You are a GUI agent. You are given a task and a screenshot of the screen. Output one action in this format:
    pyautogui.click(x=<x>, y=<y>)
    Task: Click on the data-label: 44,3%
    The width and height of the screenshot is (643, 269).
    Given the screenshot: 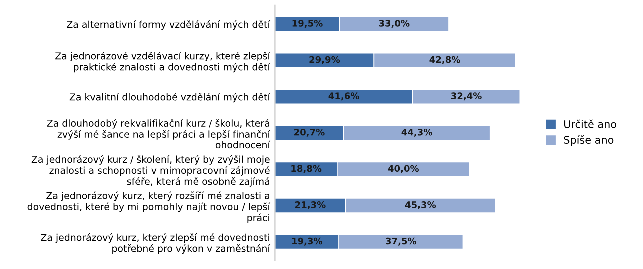 What is the action you would take?
    pyautogui.click(x=417, y=132)
    